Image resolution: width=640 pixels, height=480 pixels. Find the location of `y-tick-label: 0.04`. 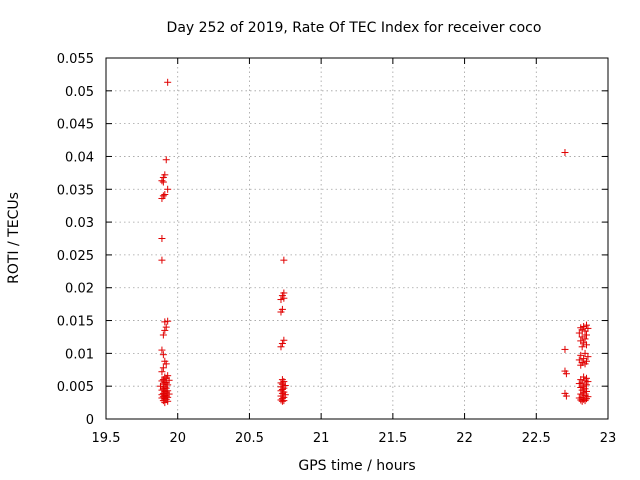

y-tick-label: 0.04 is located at coordinates (79, 157).